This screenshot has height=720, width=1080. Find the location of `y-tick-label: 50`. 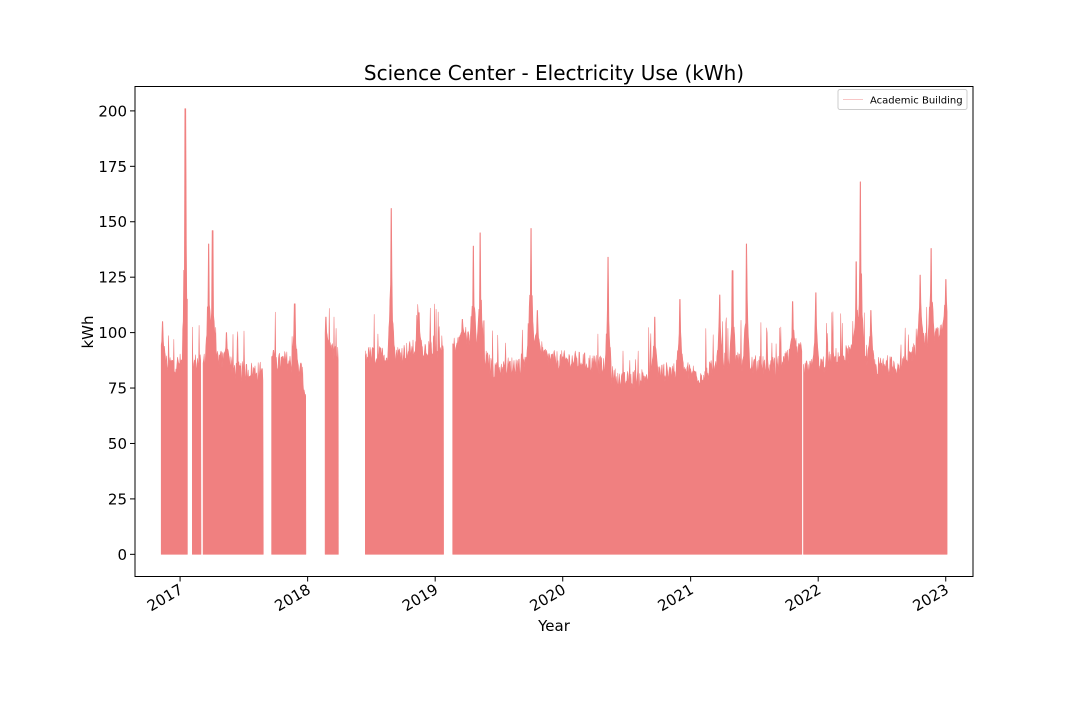

y-tick-label: 50 is located at coordinates (117, 444).